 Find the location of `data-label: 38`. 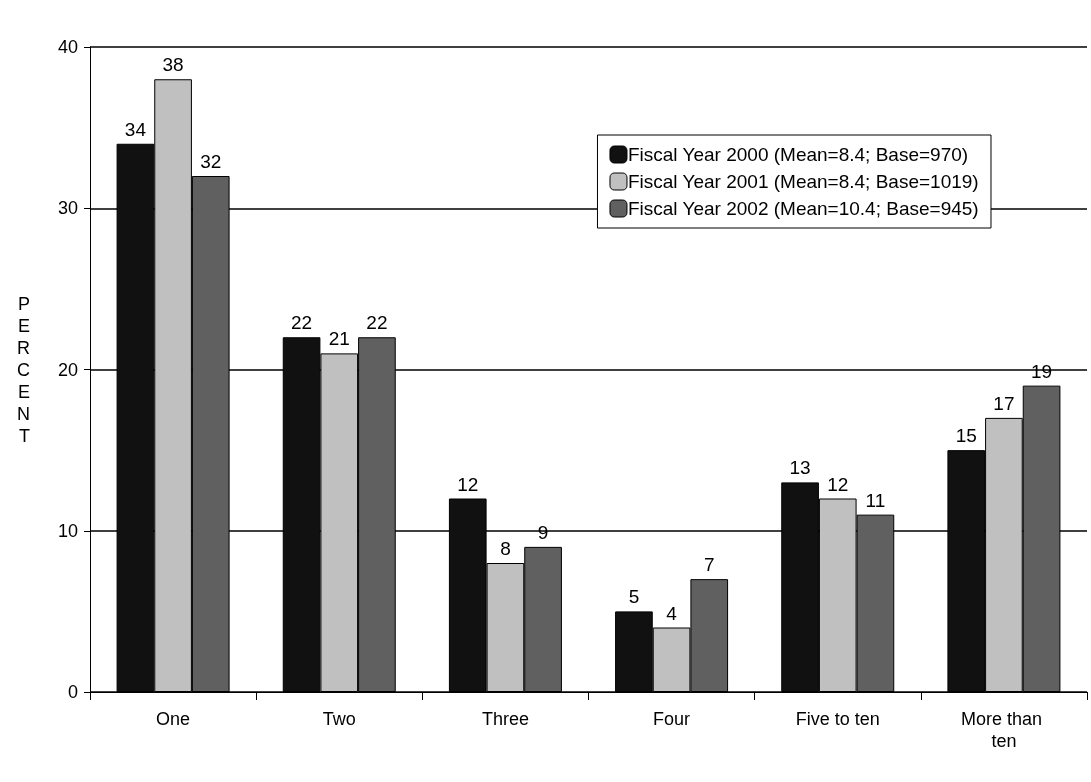

data-label: 38 is located at coordinates (173, 65).